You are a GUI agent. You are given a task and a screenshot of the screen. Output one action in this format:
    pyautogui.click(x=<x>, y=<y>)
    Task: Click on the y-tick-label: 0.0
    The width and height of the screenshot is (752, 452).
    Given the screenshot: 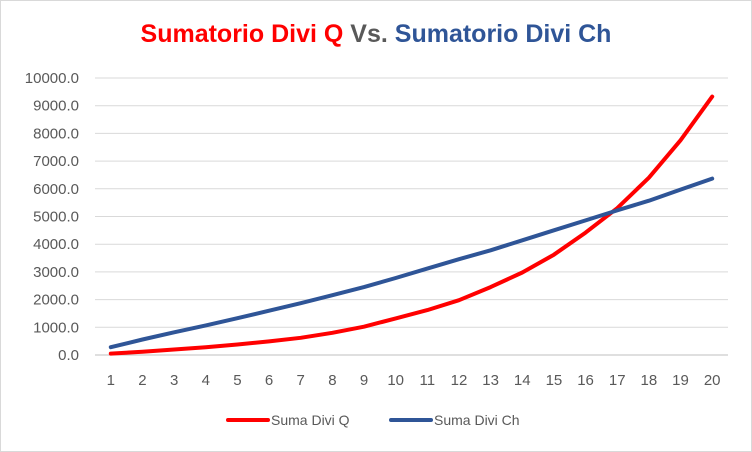 What is the action you would take?
    pyautogui.click(x=68, y=355)
    